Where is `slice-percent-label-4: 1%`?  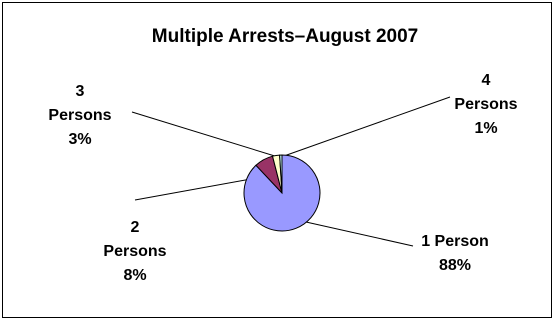
slice-percent-label-4: 1% is located at coordinates (485, 128).